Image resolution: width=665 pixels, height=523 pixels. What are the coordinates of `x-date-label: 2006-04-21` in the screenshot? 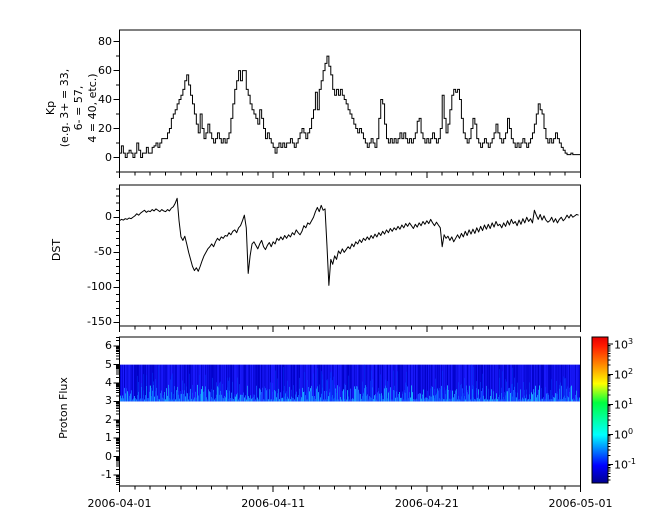 It's located at (426, 503).